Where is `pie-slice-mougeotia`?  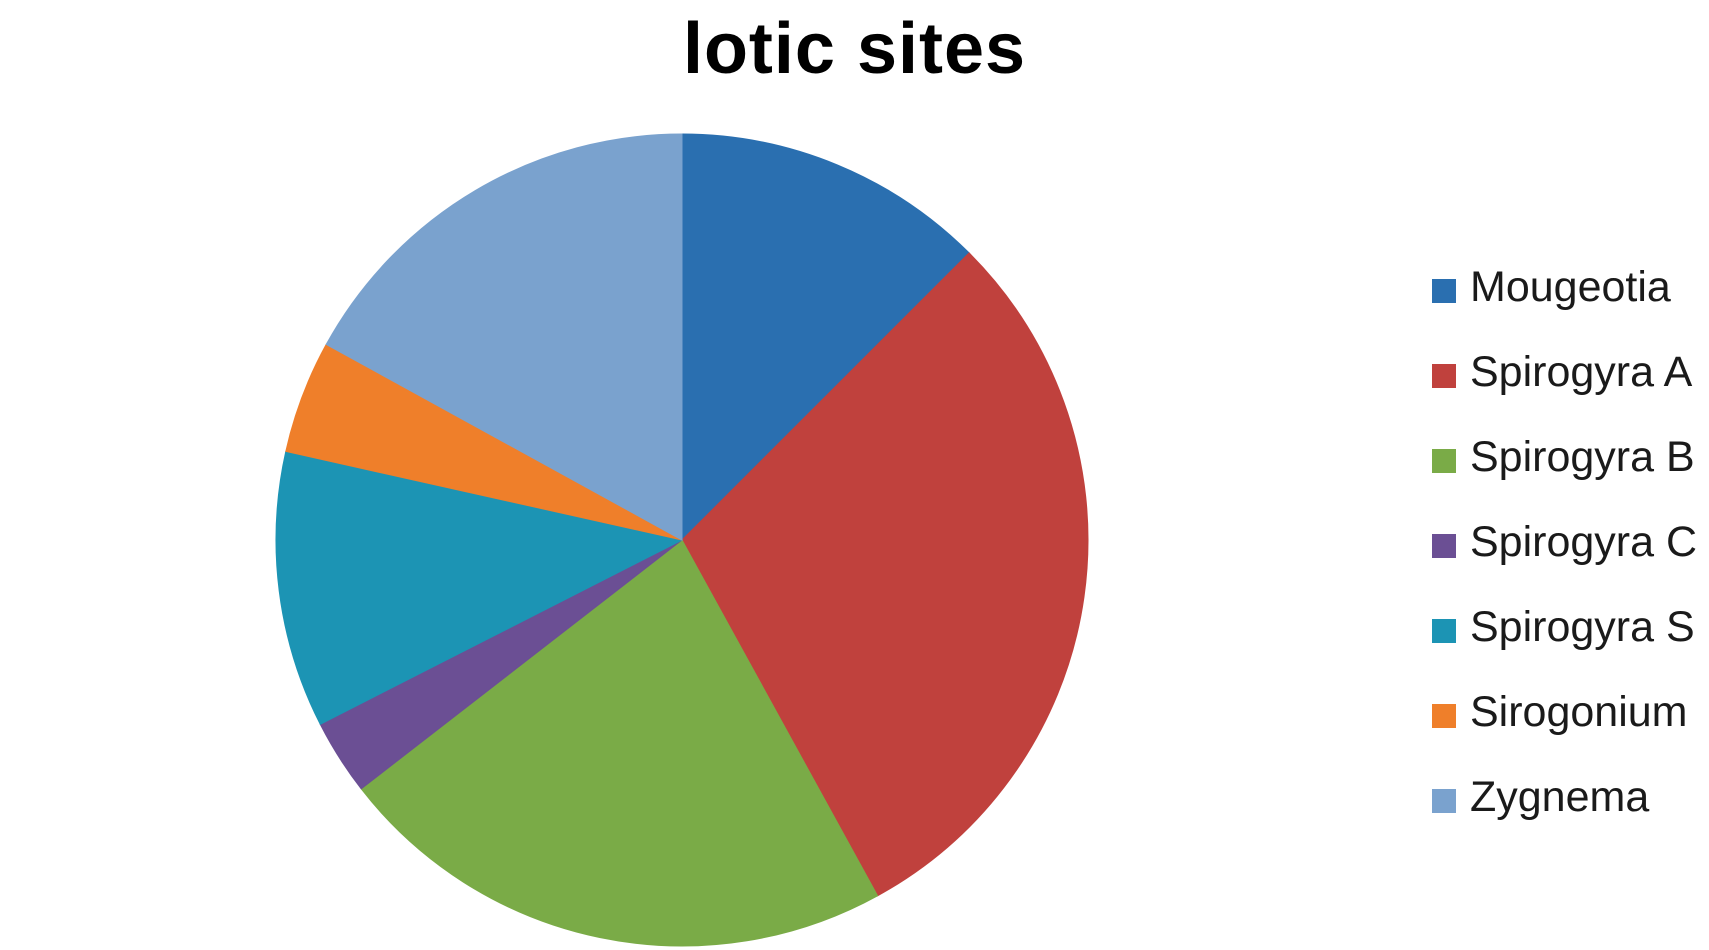 pie-slice-mougeotia is located at coordinates (825, 337).